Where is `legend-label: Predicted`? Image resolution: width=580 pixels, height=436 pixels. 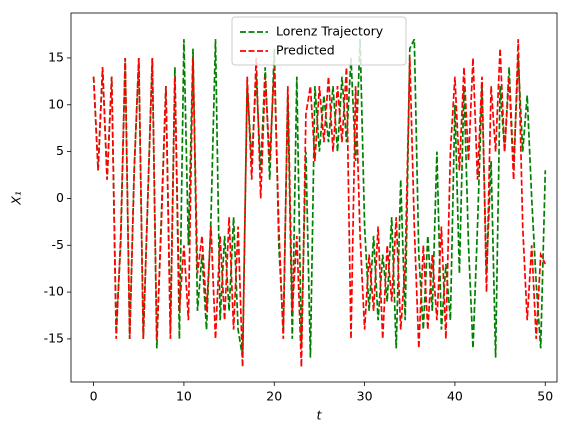
legend-label: Predicted is located at coordinates (305, 50).